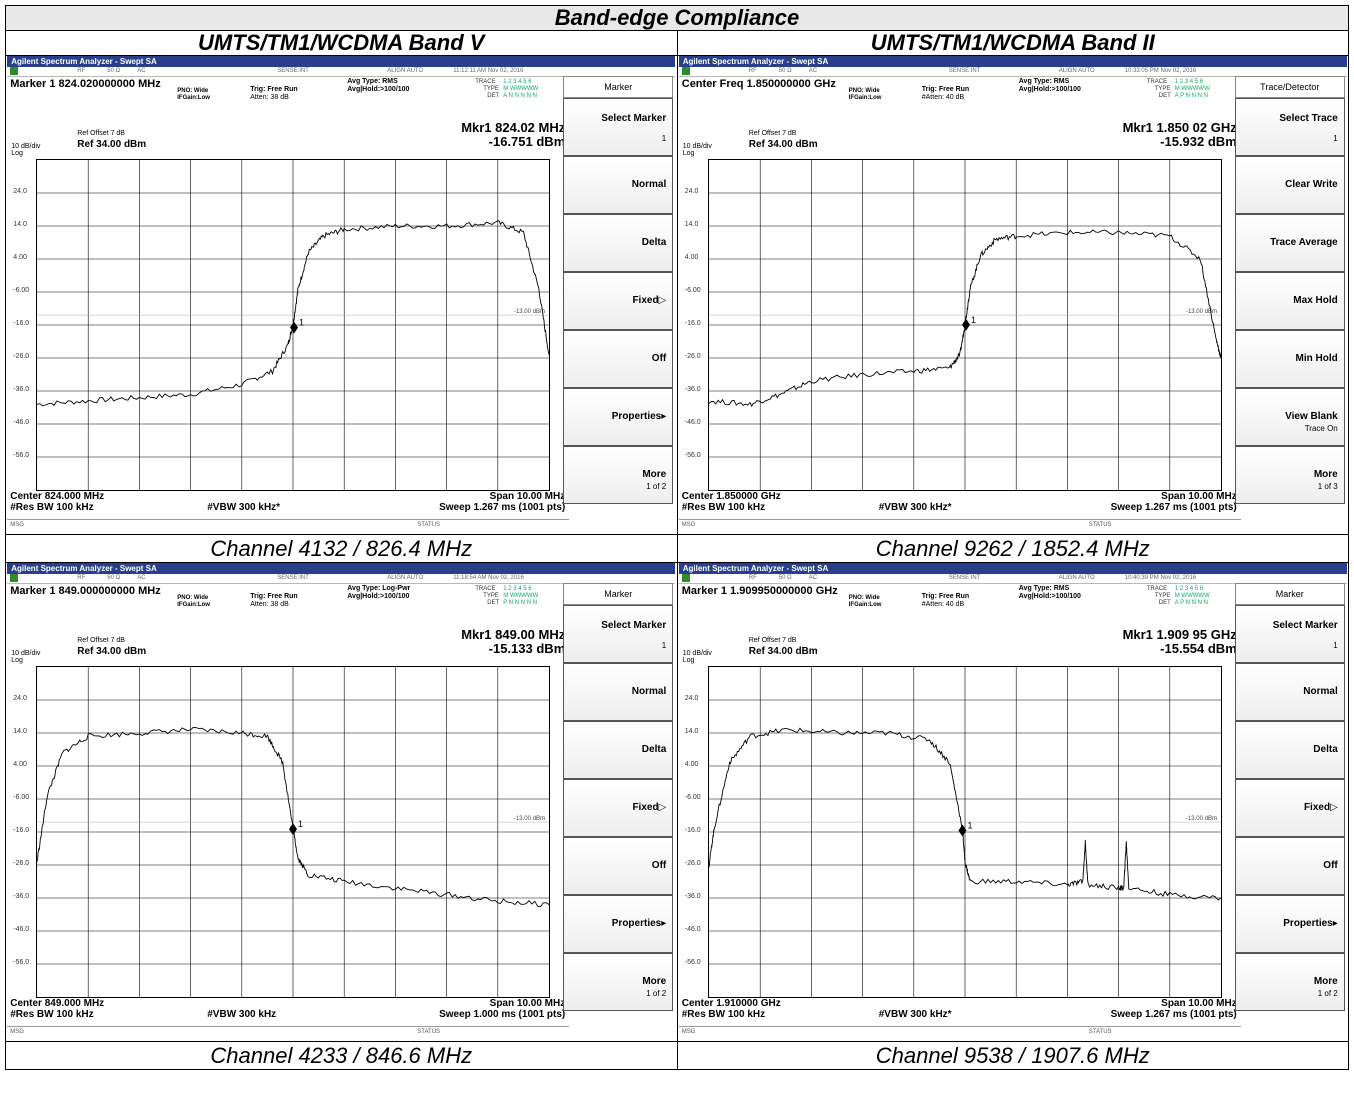 The image size is (1354, 1095). Describe the element at coordinates (1289, 475) in the screenshot. I see `softkey-more: More 1 of 3` at that location.